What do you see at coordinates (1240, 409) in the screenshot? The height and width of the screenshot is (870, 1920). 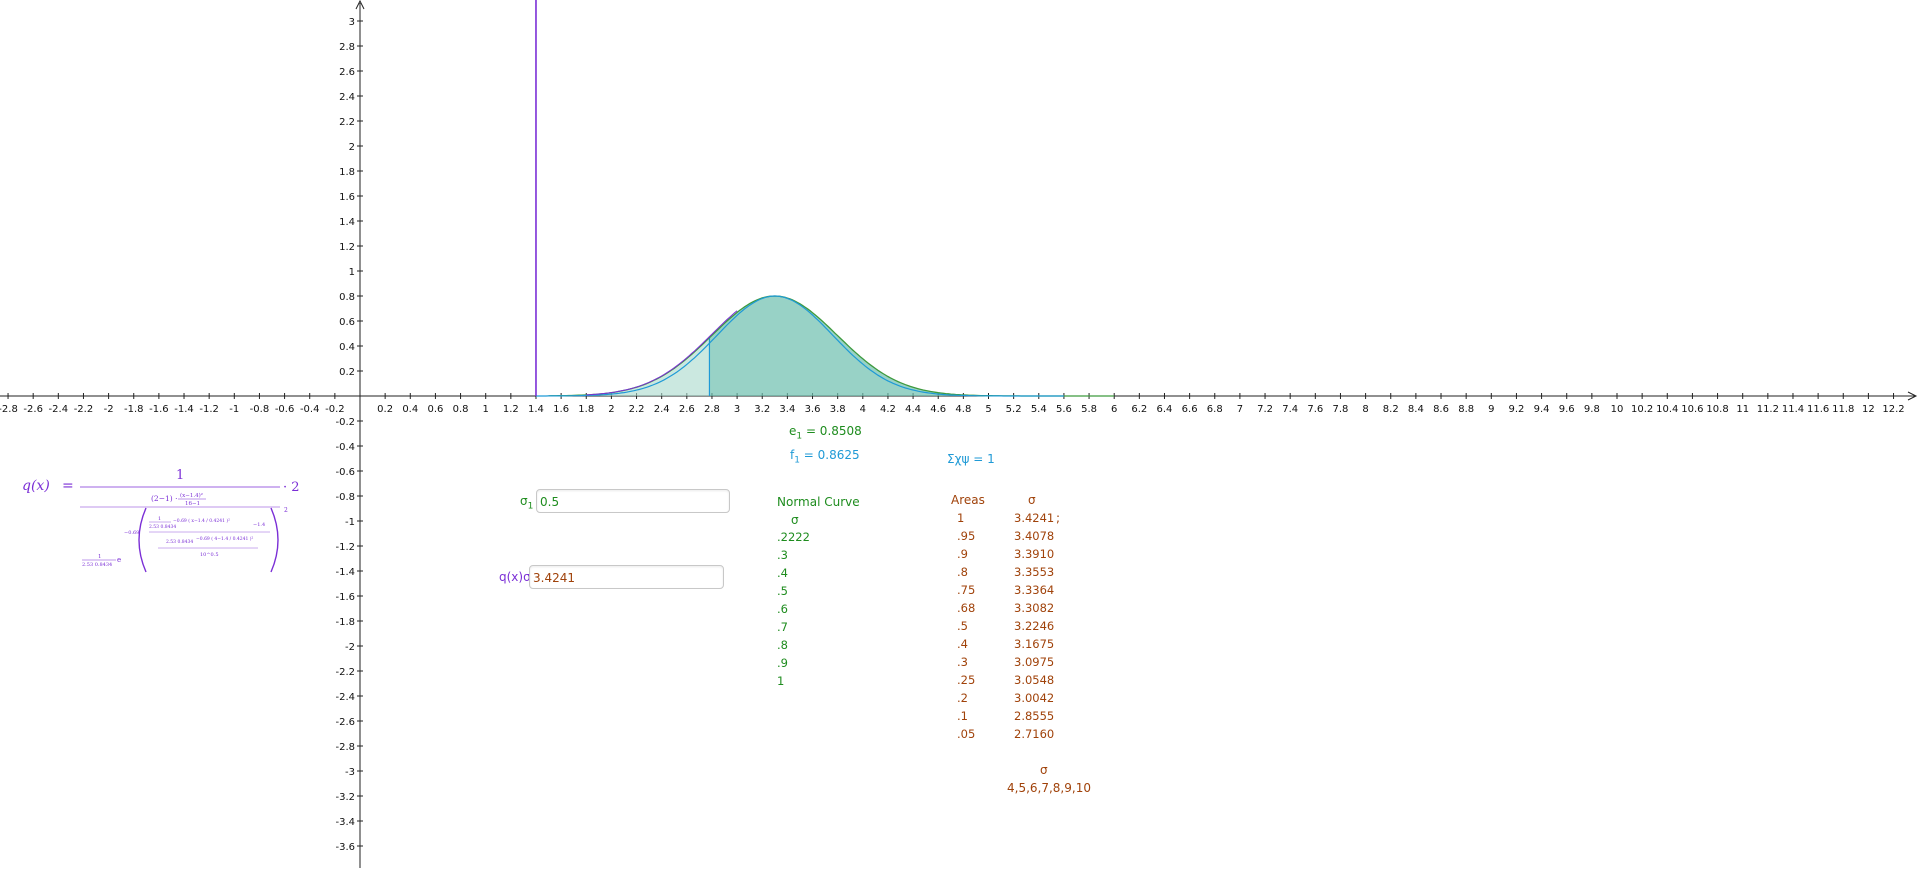 I see `x-tick-label: 7` at bounding box center [1240, 409].